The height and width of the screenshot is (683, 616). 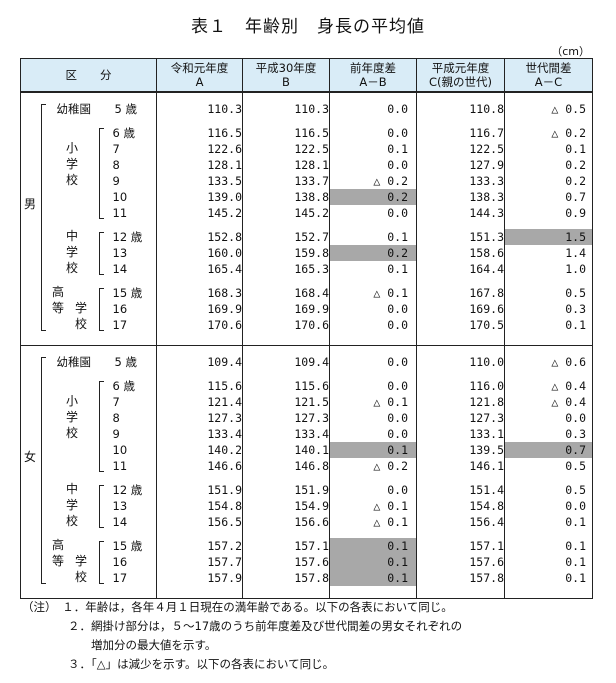 I want to click on value-ac: △ 0.4, so click(x=548, y=386).